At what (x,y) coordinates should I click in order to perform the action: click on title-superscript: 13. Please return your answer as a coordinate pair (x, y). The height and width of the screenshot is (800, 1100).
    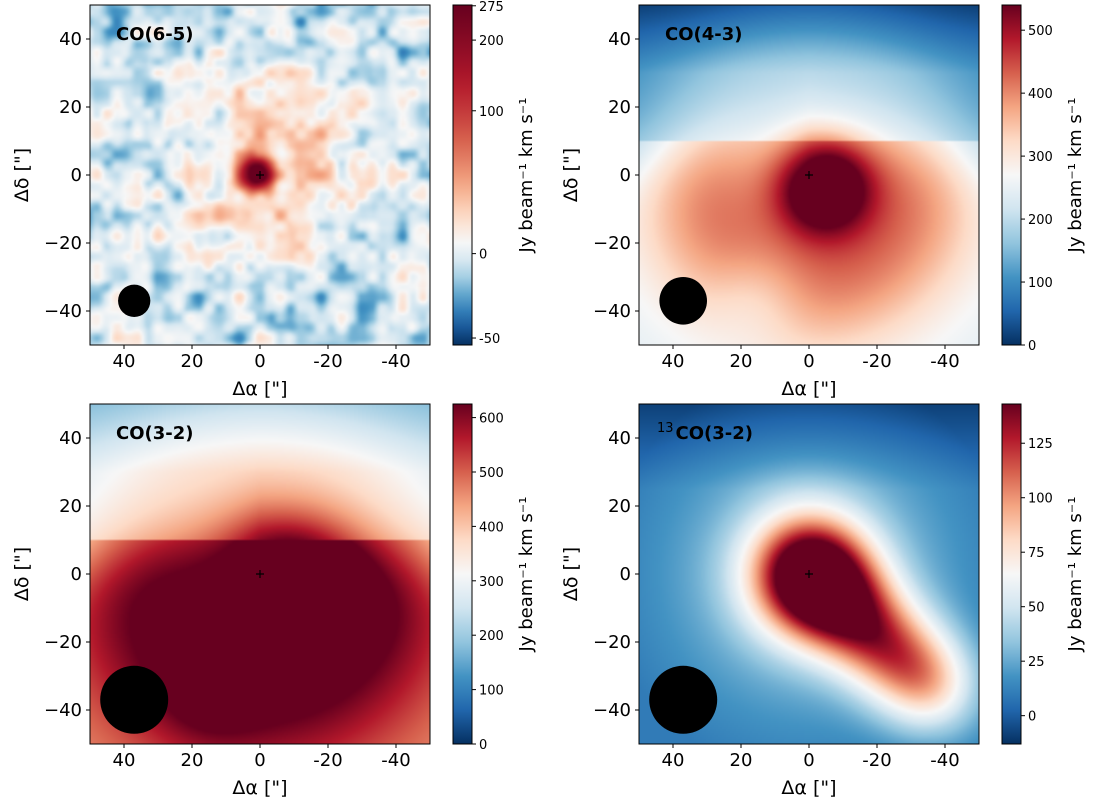
    Looking at the image, I should click on (665, 428).